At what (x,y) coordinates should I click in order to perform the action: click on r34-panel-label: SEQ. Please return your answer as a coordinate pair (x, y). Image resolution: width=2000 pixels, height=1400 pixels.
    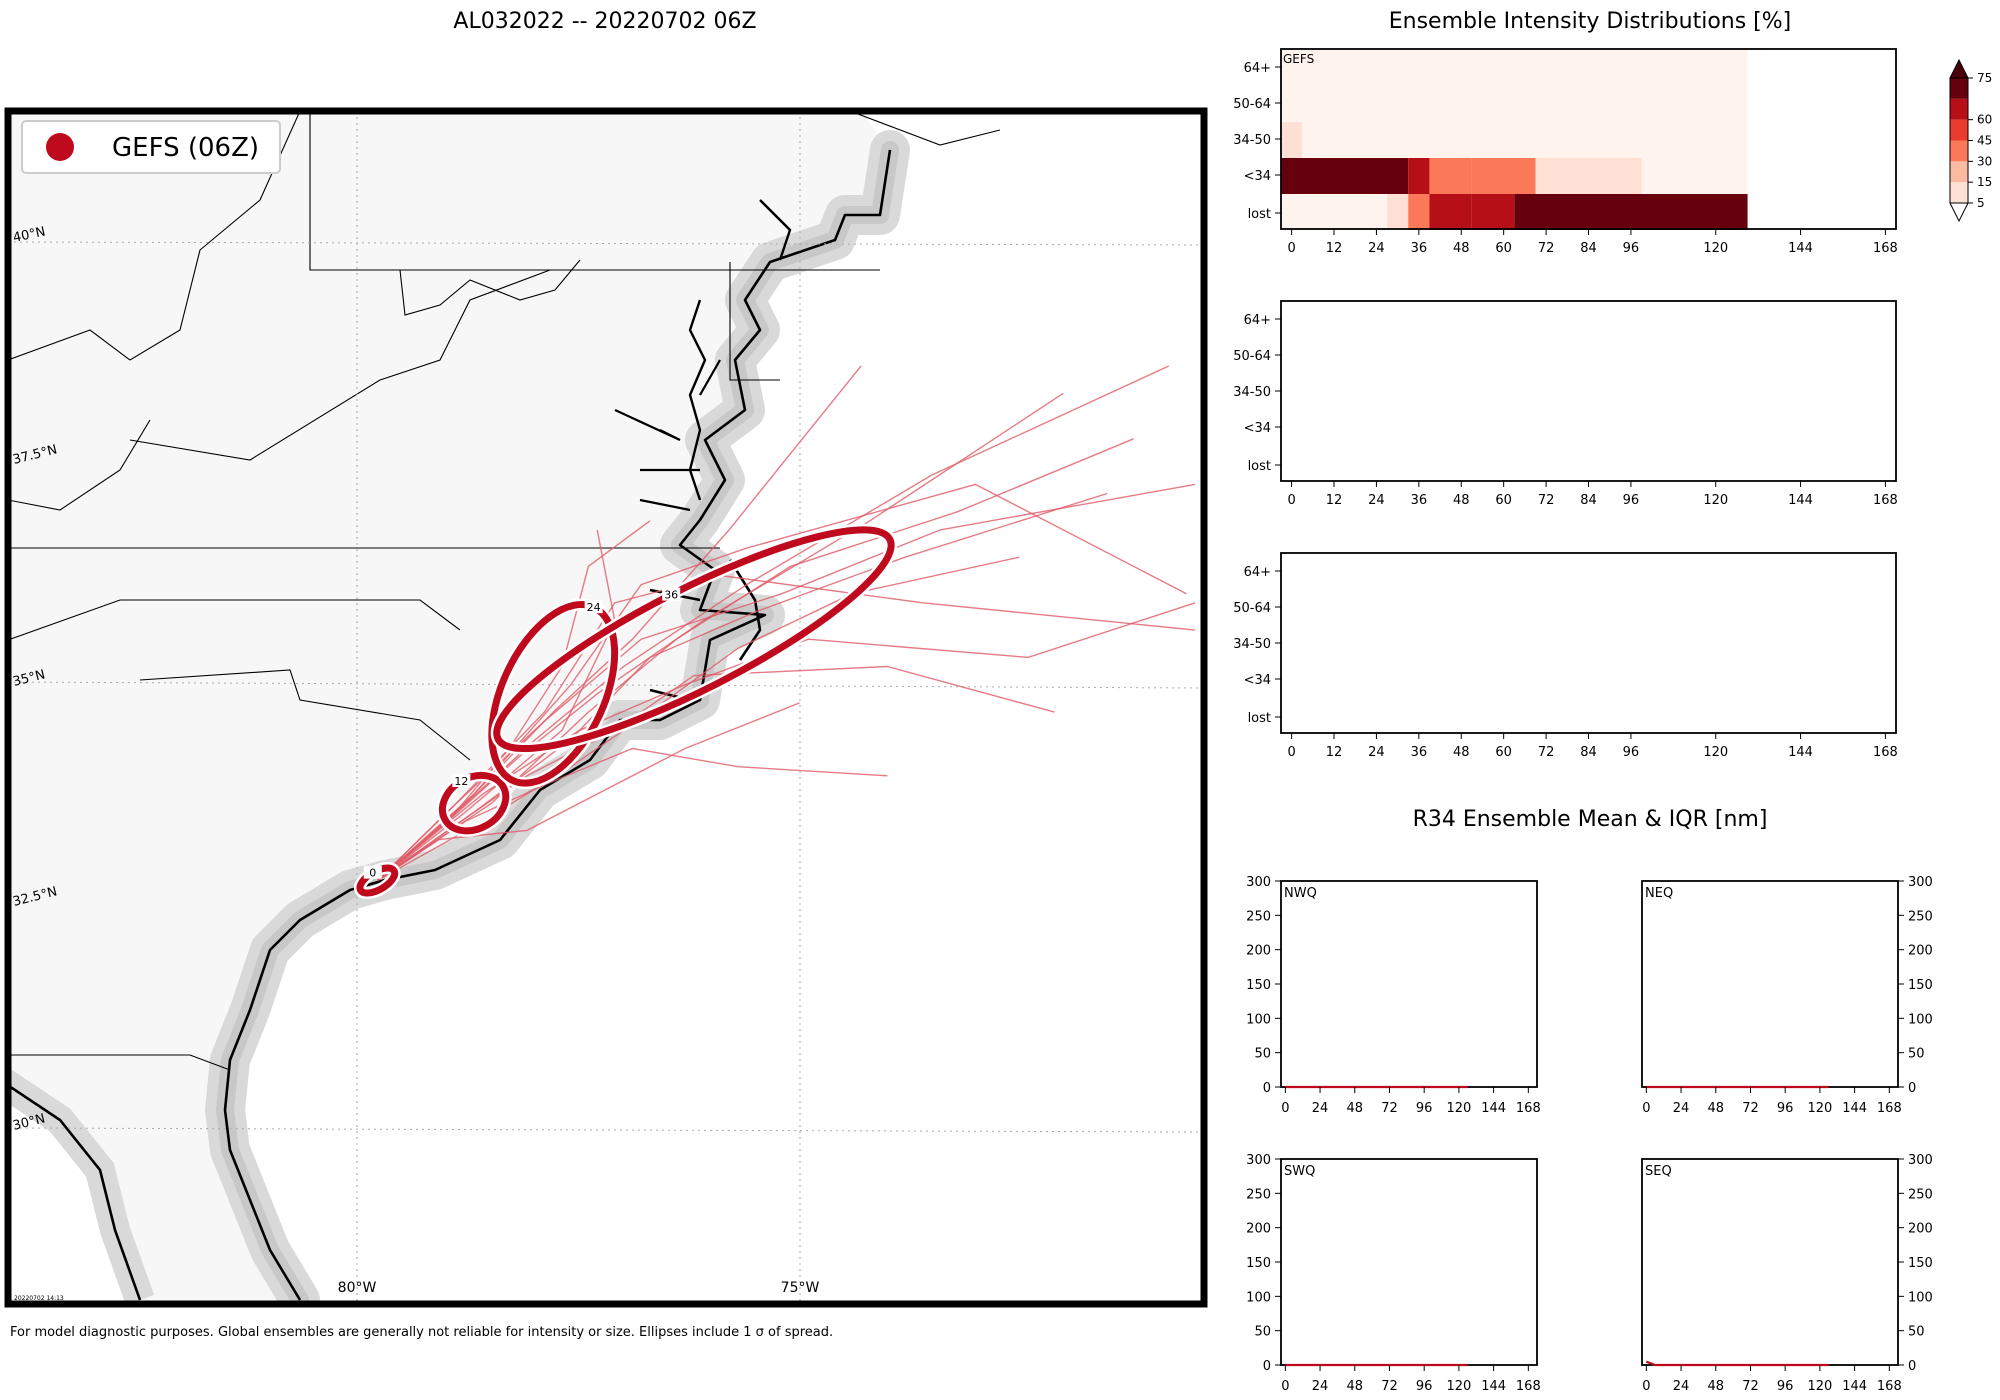
    Looking at the image, I should click on (1658, 1171).